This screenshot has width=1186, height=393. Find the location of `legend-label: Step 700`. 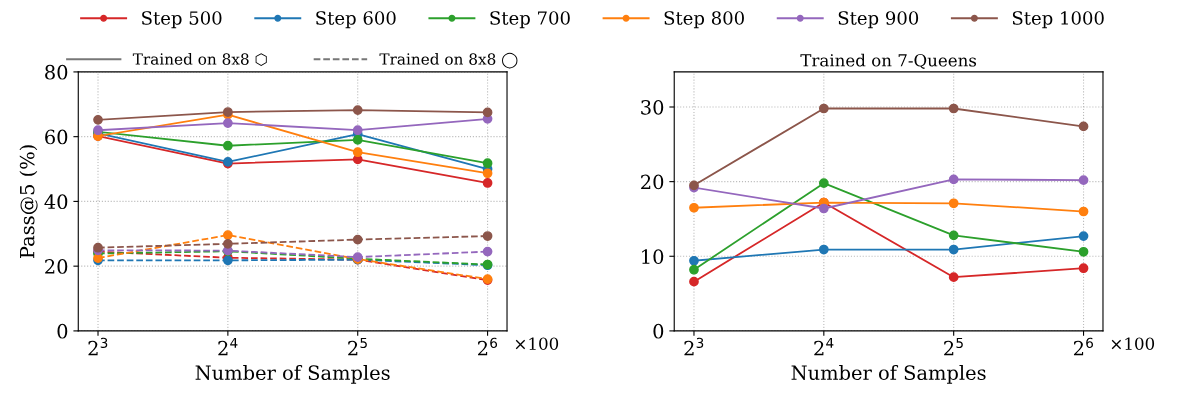

legend-label: Step 700 is located at coordinates (530, 20).